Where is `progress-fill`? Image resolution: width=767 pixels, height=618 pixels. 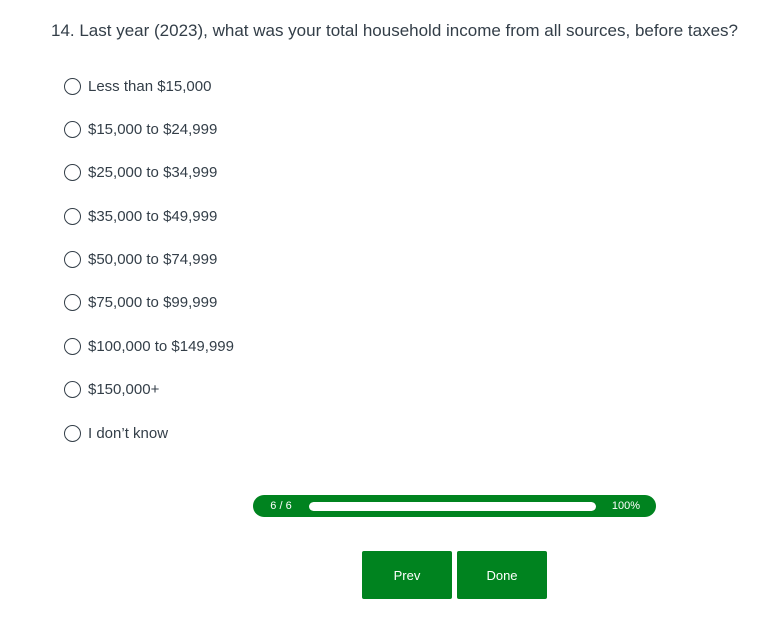 progress-fill is located at coordinates (452, 506).